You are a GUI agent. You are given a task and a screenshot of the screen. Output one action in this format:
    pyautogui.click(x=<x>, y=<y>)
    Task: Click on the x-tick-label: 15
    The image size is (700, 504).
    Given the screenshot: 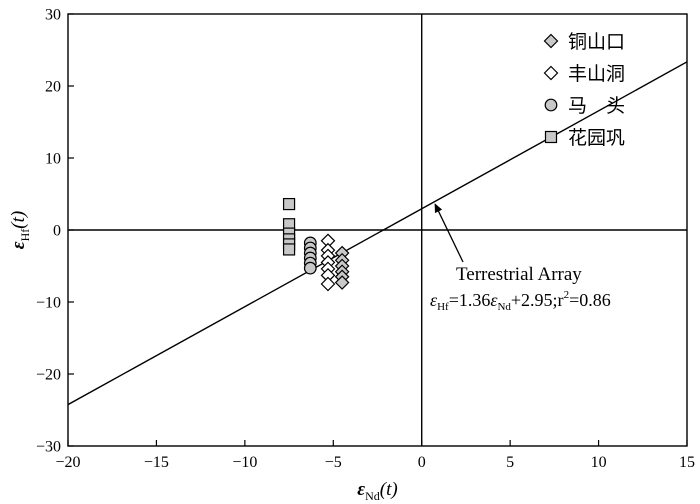 What is the action you would take?
    pyautogui.click(x=687, y=462)
    